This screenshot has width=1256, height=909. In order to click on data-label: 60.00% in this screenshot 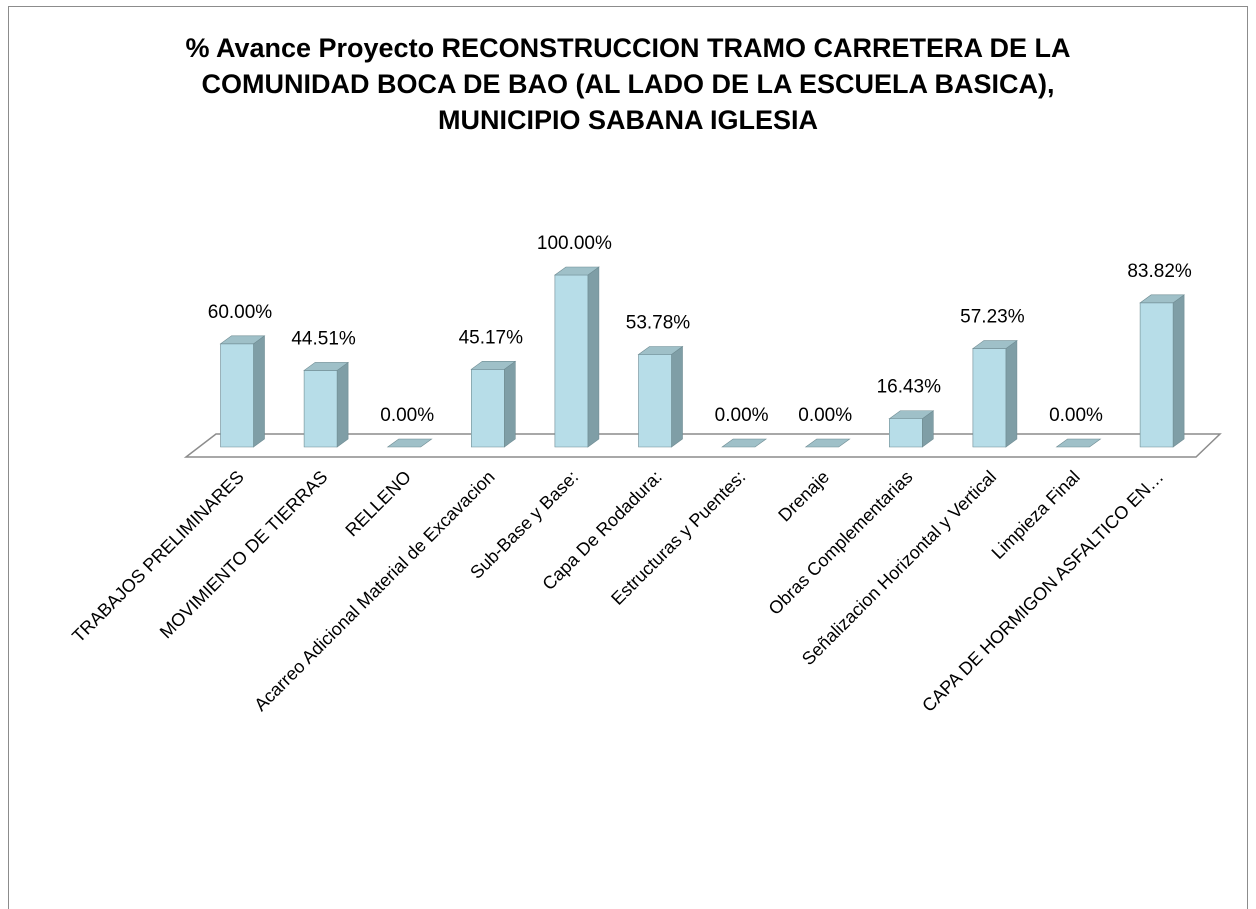, I will do `click(240, 312)`.